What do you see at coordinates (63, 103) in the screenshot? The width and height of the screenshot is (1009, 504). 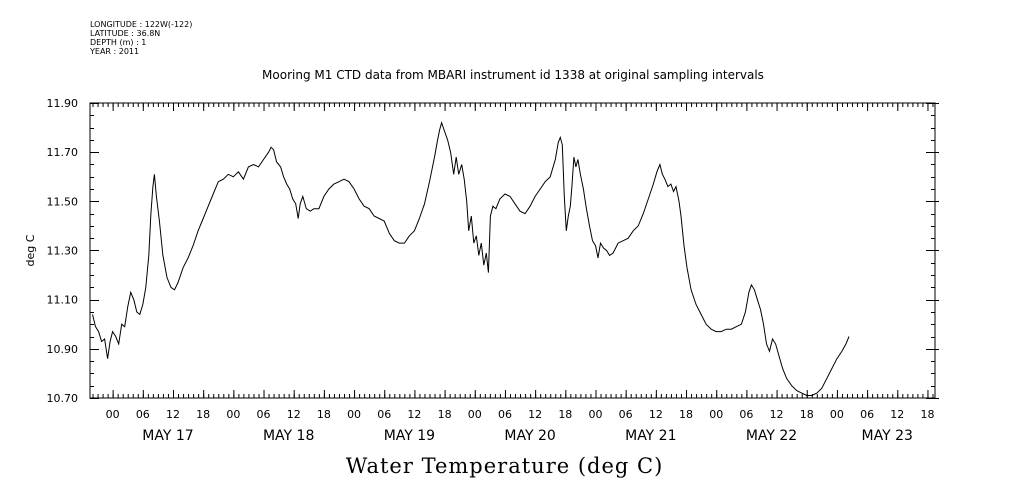 I see `y-tick-label: 11.90` at bounding box center [63, 103].